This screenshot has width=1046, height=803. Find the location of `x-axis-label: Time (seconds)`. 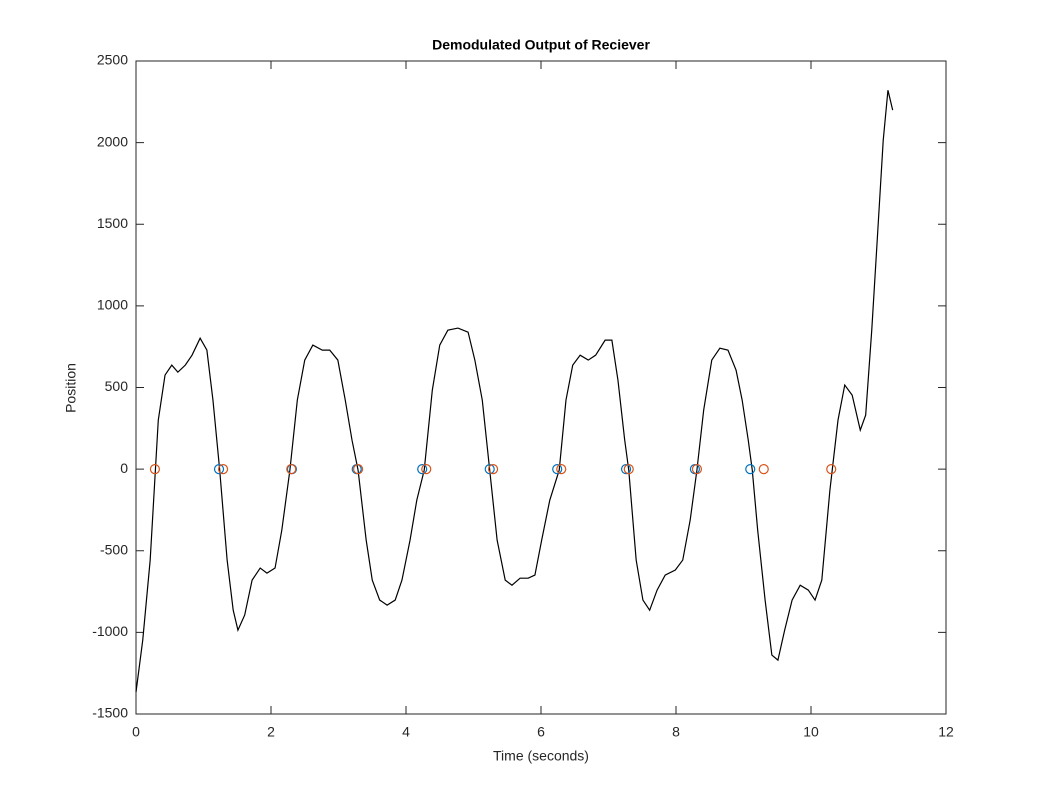

x-axis-label: Time (seconds) is located at coordinates (541, 756).